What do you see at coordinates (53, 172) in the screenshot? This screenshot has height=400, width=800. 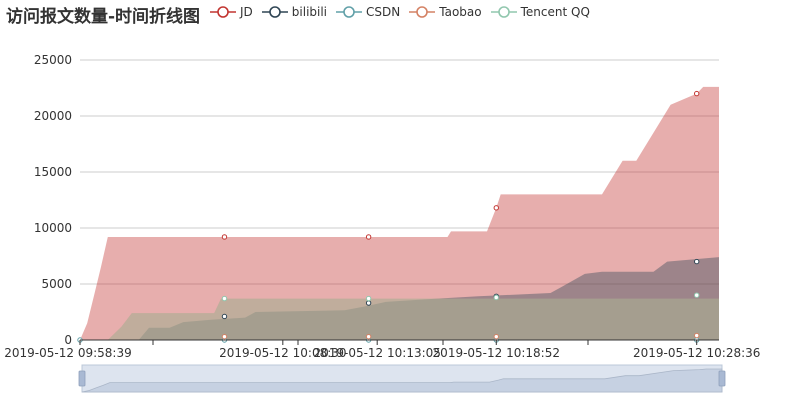 I see `y-tick-label: 15000` at bounding box center [53, 172].